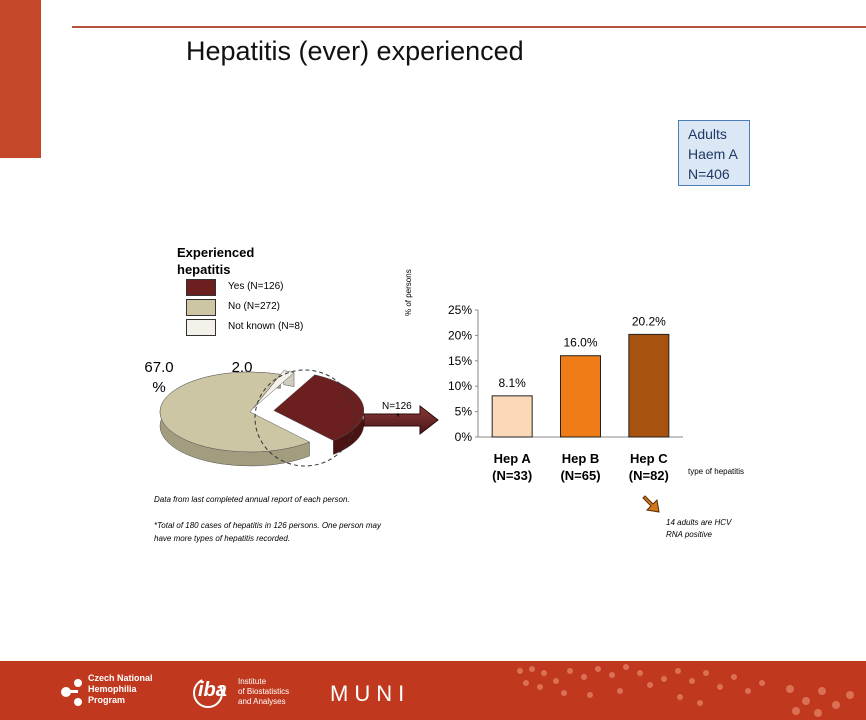 The image size is (866, 720). I want to click on cnhp-logo-line: Hemophilia, so click(112, 689).